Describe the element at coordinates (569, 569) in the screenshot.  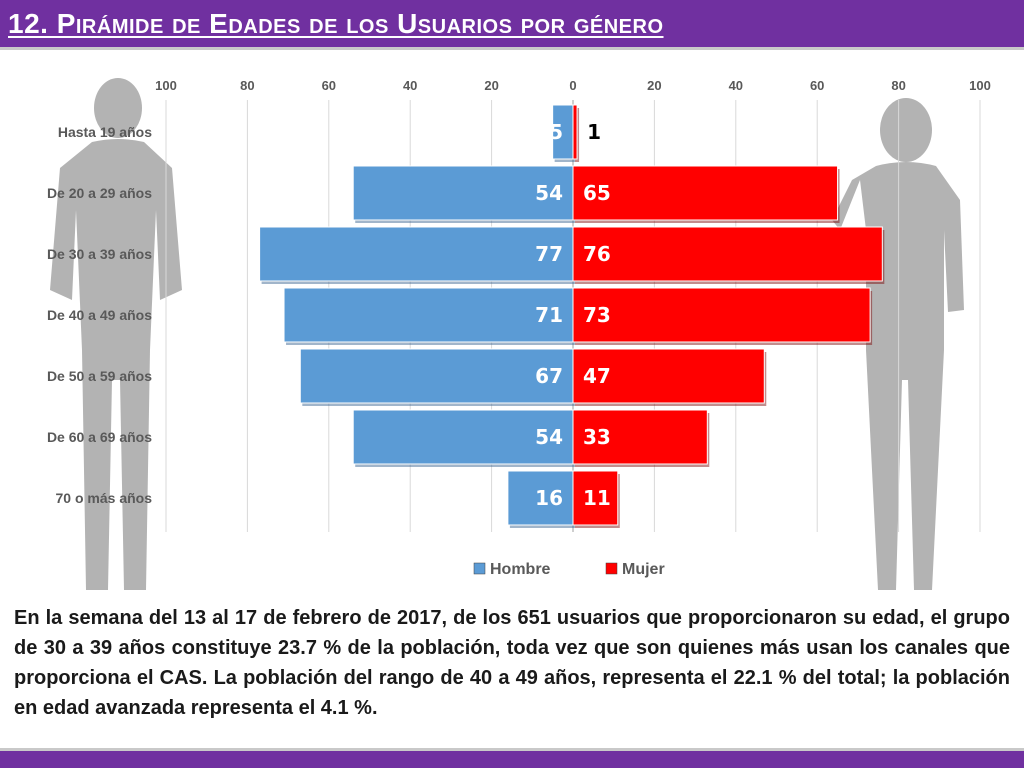
I see `chart-legend: Hombre Mujer` at that location.